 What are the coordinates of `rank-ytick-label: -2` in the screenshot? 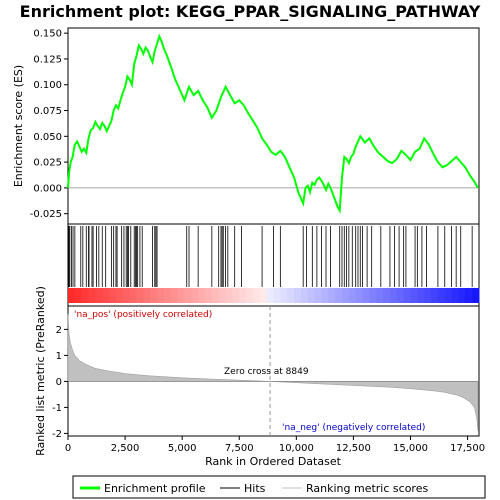 It's located at (57, 434).